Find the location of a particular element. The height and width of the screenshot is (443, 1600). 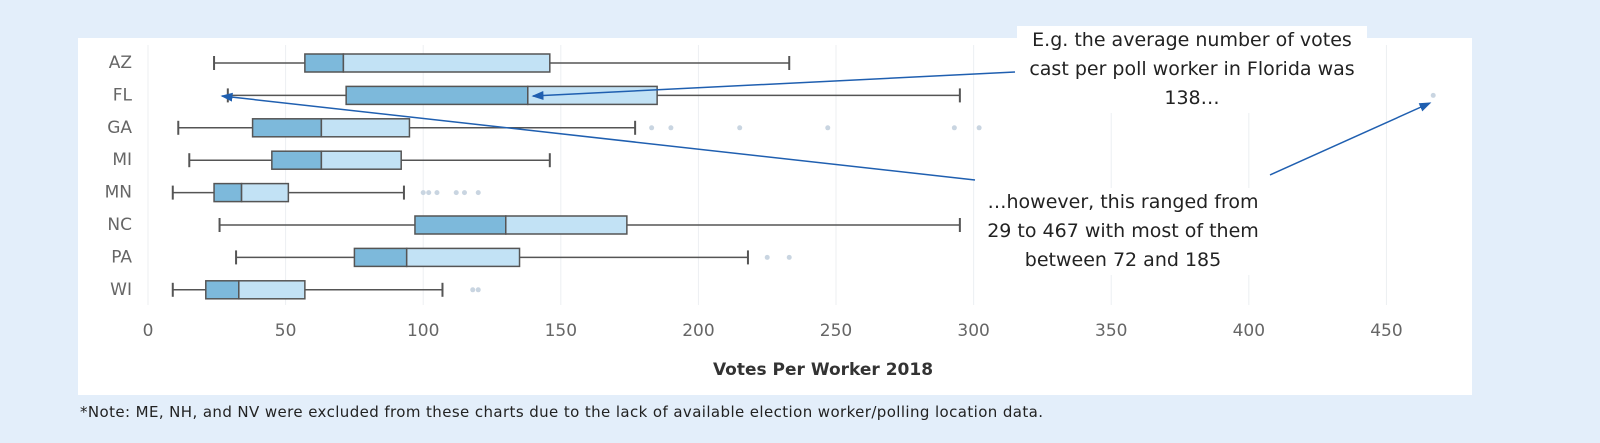

x-tick-label: 50 is located at coordinates (286, 331).